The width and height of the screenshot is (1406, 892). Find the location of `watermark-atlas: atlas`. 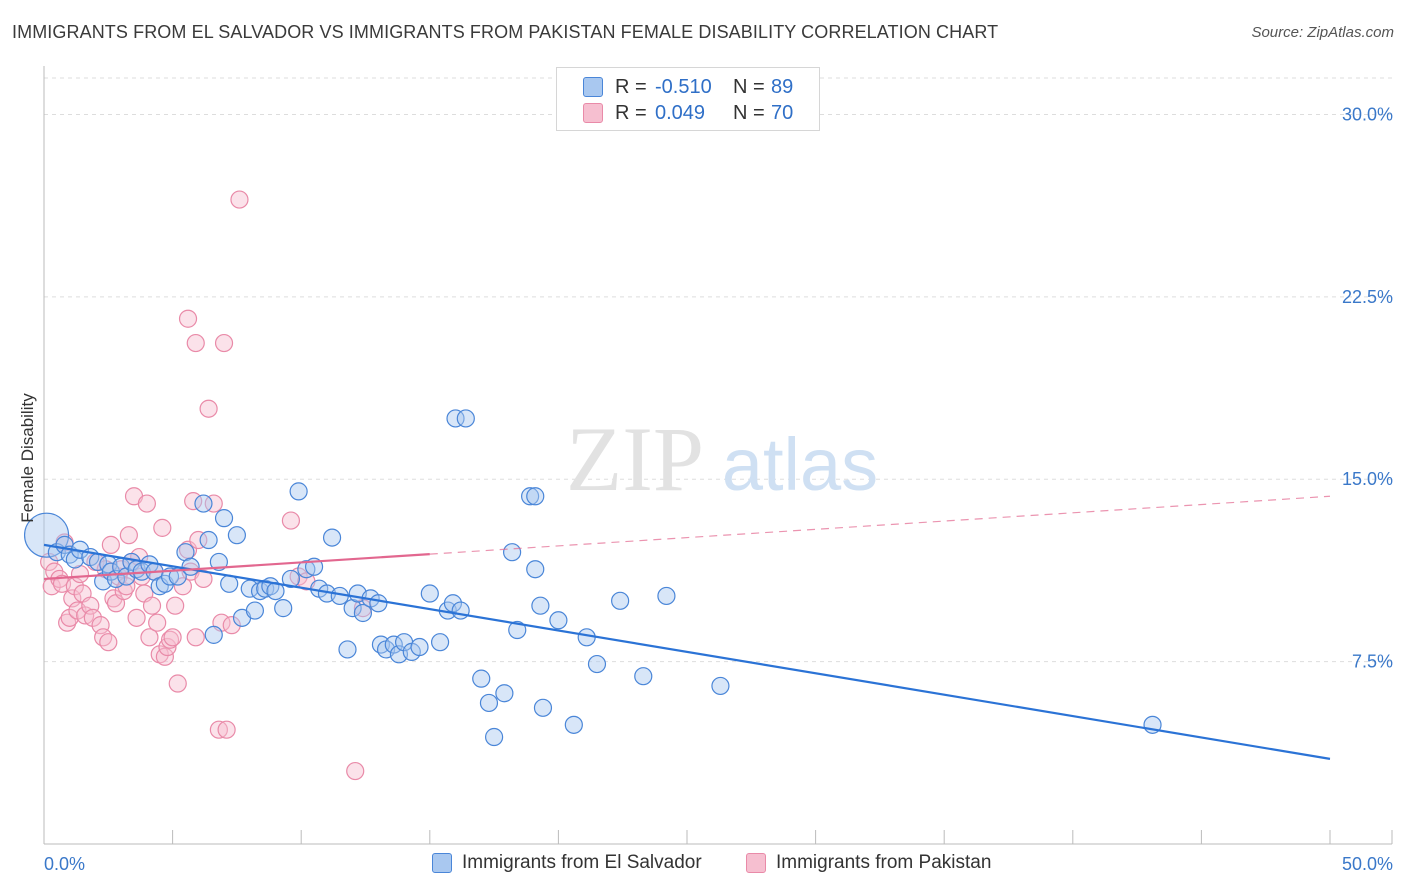

watermark-atlas: atlas is located at coordinates (800, 464).